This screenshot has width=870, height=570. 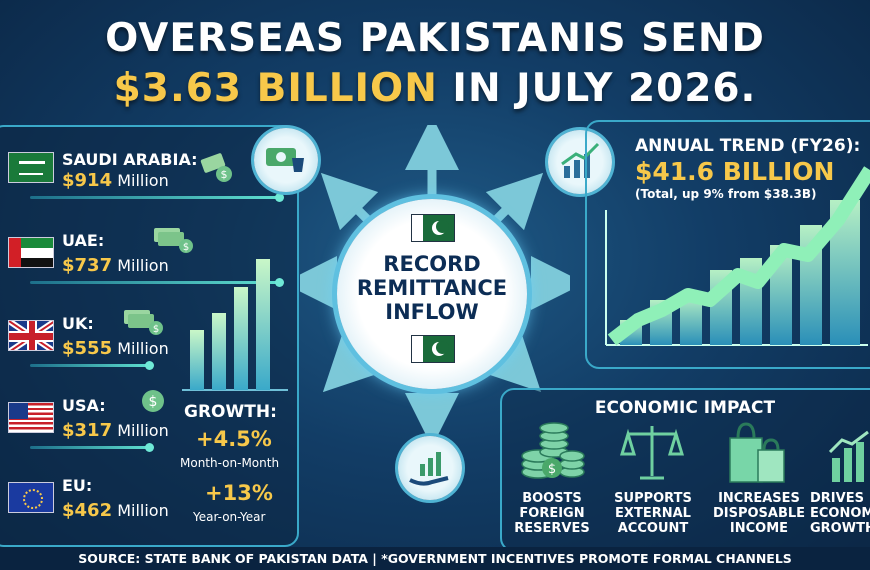 What do you see at coordinates (430, 468) in the screenshot?
I see `hand-growth-icon` at bounding box center [430, 468].